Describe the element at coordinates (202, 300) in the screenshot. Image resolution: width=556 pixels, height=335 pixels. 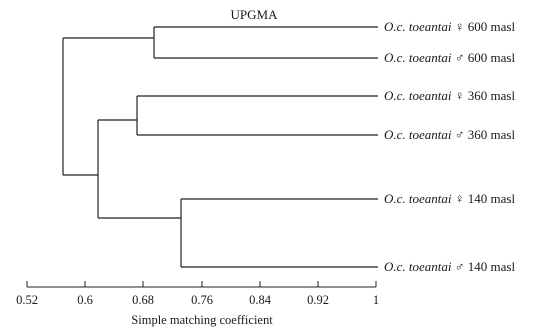
I see `x-tick-label: 0.76` at that location.